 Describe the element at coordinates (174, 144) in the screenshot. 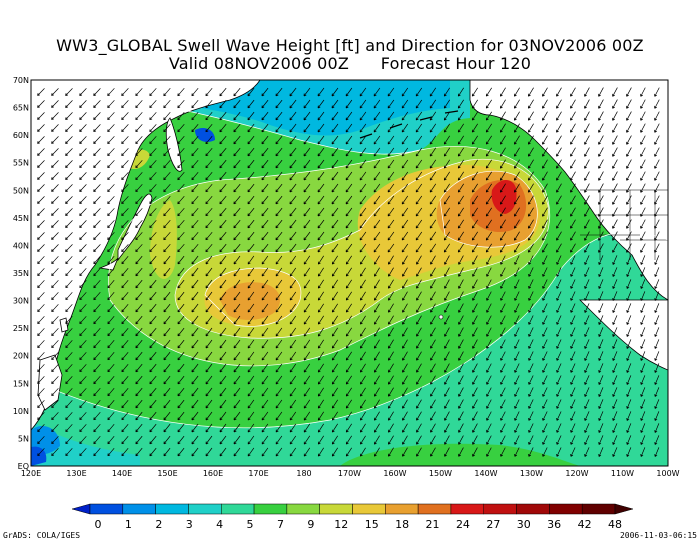

I see `kamchatka-peninsula` at that location.